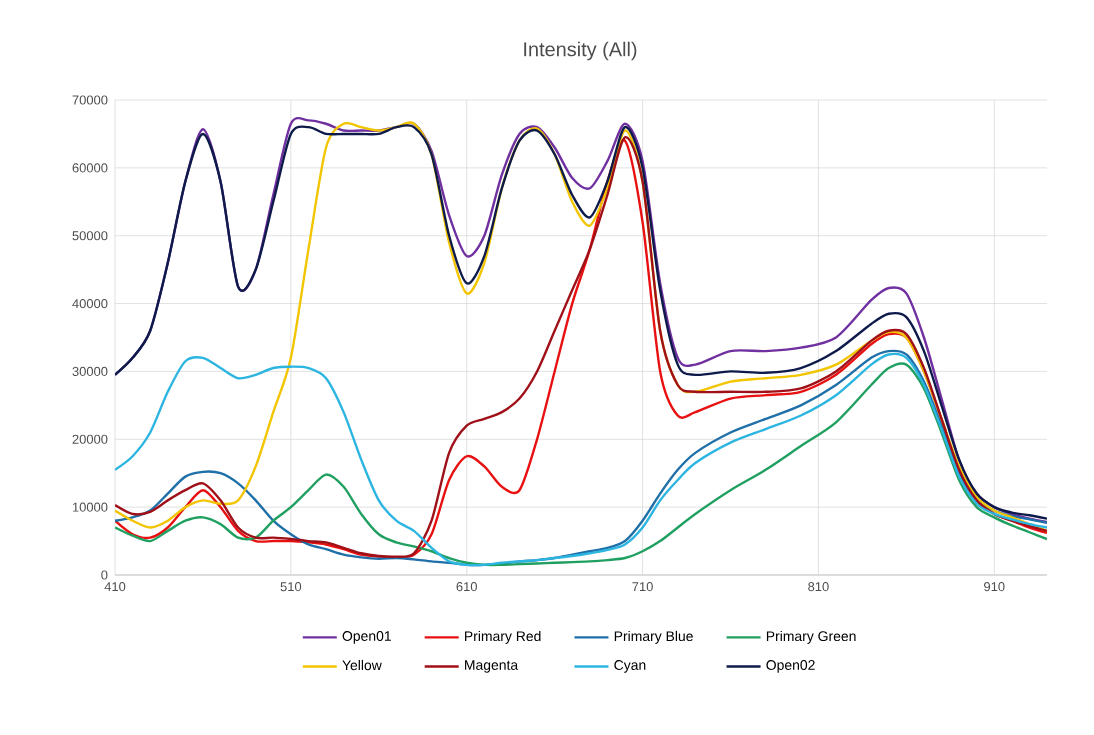 The image size is (1094, 735). Describe the element at coordinates (790, 666) in the screenshot. I see `legend-label: Open02` at that location.